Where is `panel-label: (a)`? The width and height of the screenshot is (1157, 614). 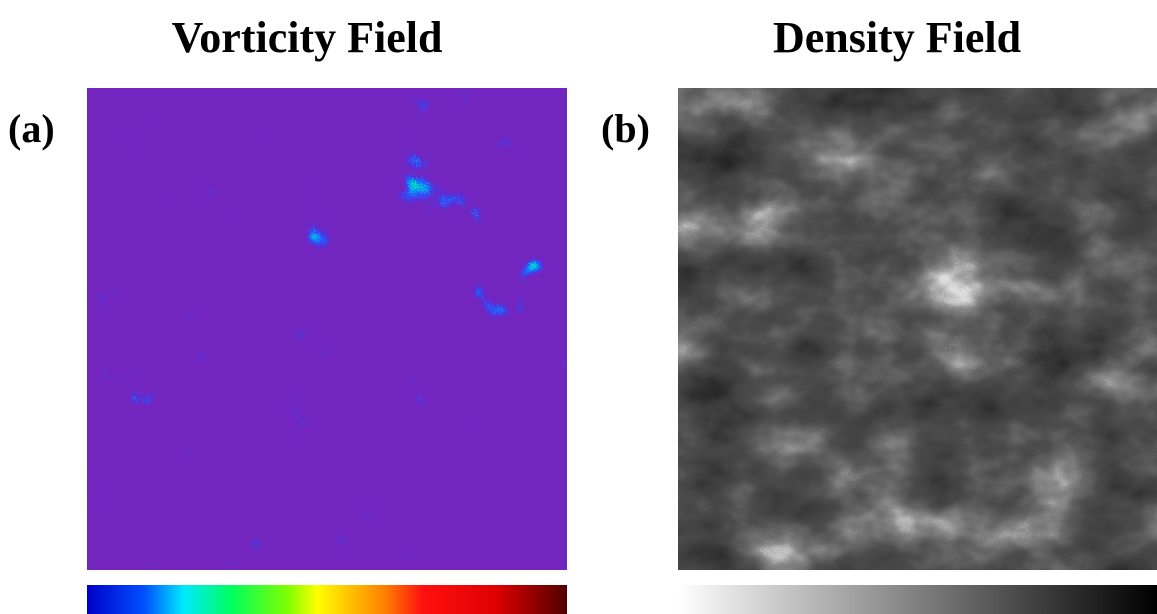 panel-label: (a) is located at coordinates (31, 128).